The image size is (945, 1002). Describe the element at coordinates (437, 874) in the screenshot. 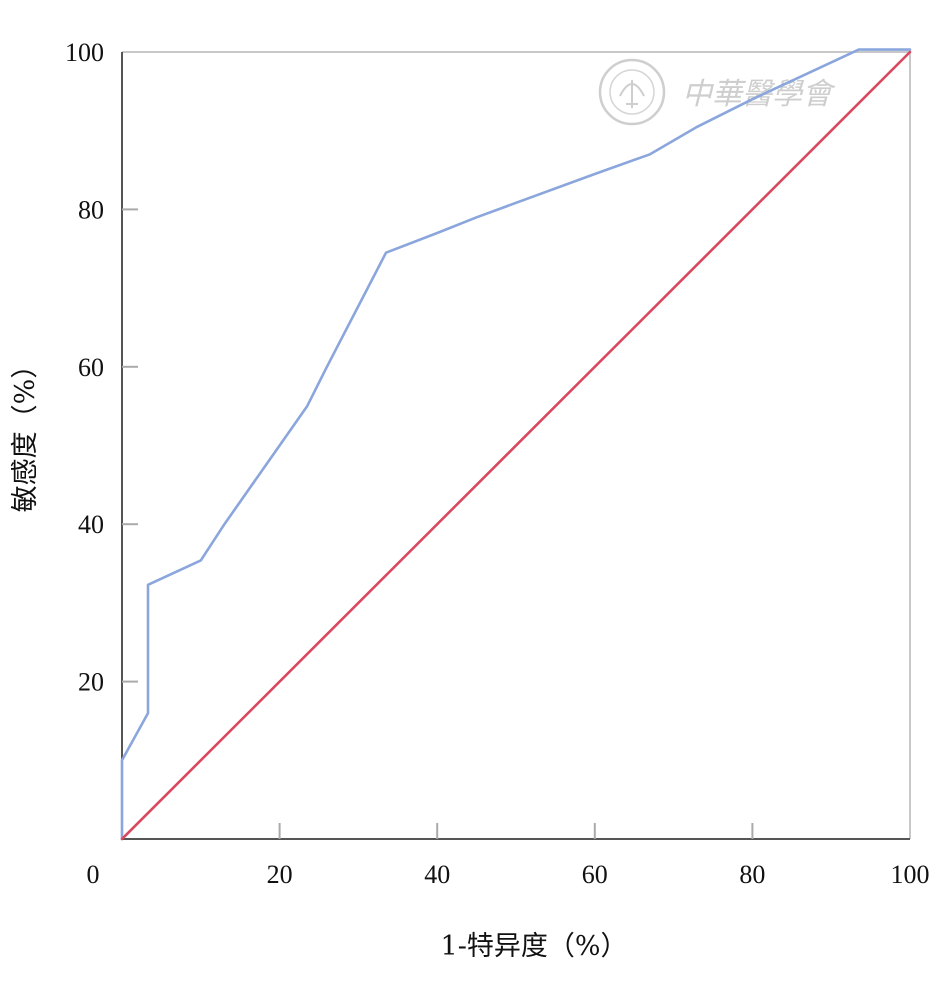

I see `x-tick-label-40: 40` at that location.